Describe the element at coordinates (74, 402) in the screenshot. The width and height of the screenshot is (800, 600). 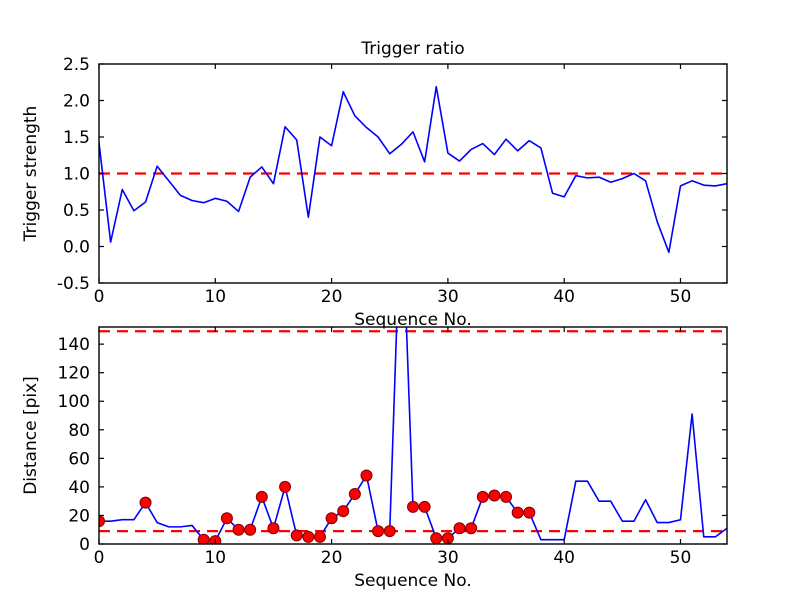
I see `y-tick-label: 100` at that location.